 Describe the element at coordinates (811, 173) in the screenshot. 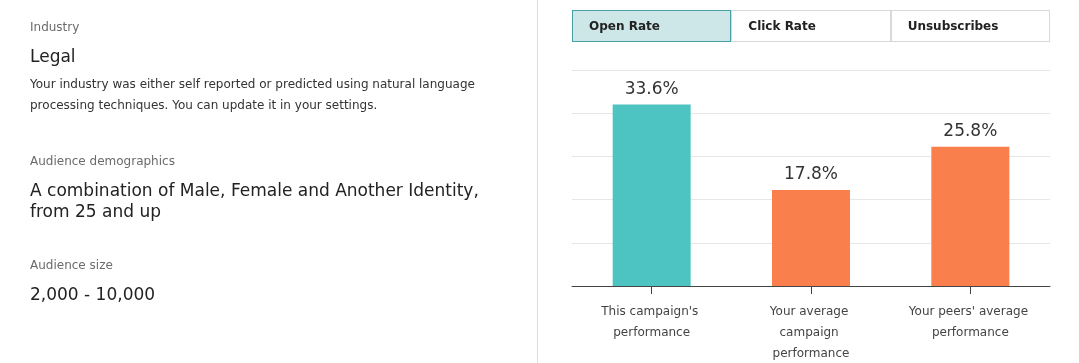

I see `data-label: 17.8%` at that location.